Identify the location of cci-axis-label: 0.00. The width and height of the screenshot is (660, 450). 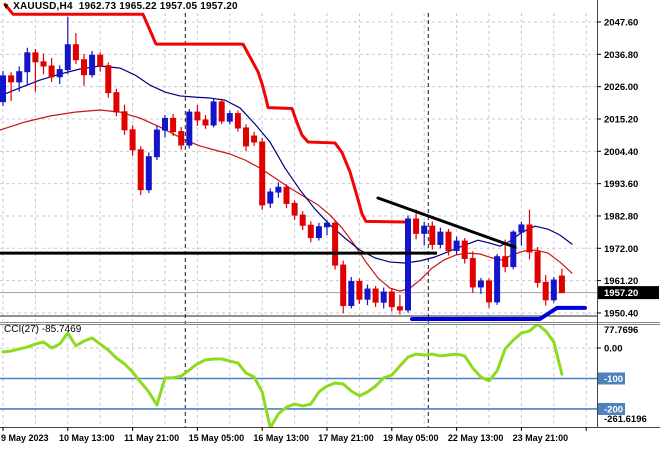
(613, 349).